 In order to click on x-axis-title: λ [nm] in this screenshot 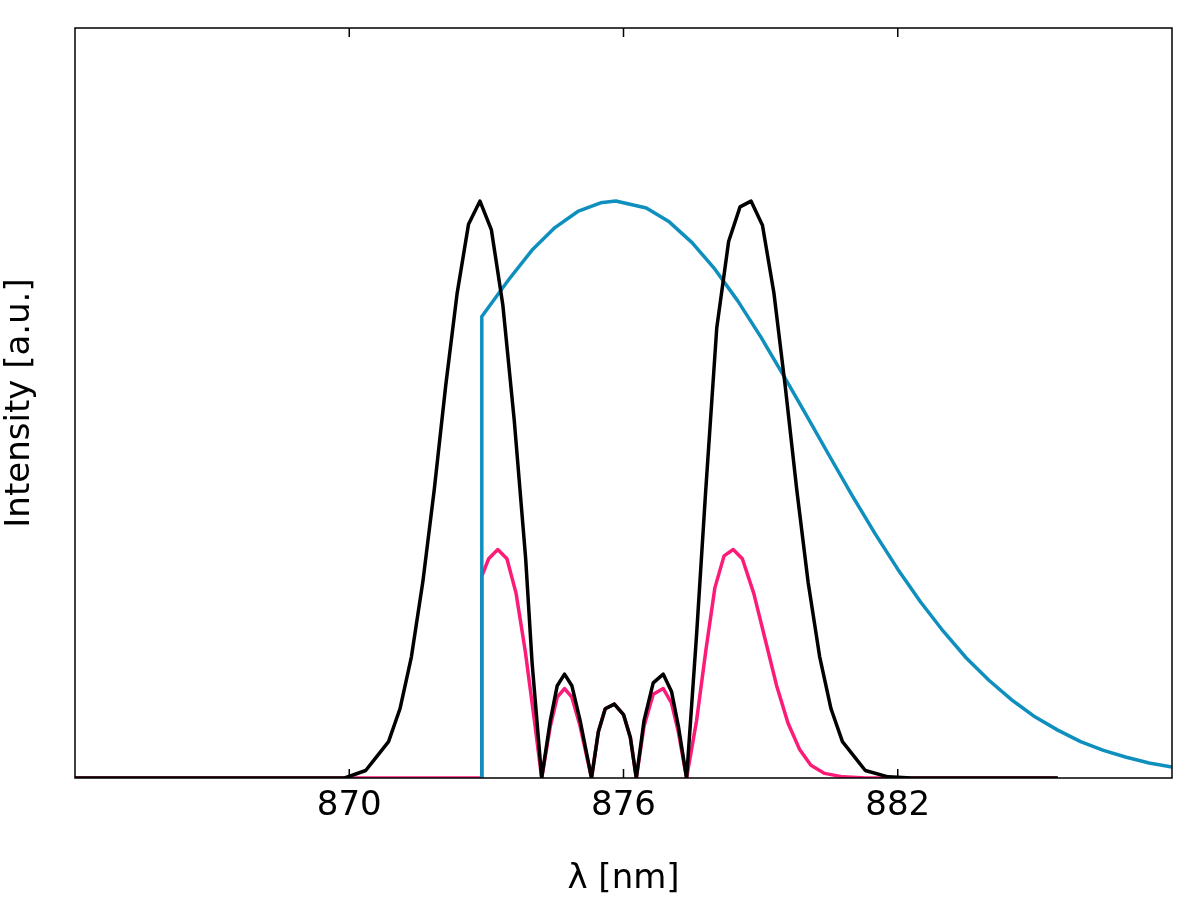, I will do `click(623, 876)`.